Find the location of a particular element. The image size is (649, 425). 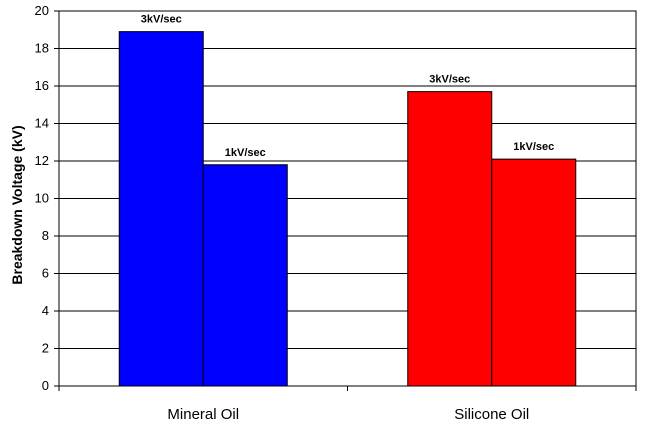

y-tick-label: 16 is located at coordinates (42, 85).